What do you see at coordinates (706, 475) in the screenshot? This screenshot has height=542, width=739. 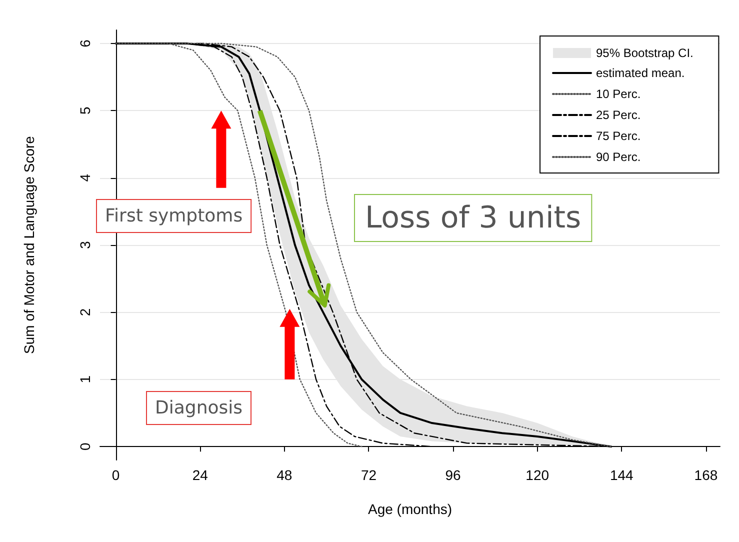 I see `x-tick-label: 168` at bounding box center [706, 475].